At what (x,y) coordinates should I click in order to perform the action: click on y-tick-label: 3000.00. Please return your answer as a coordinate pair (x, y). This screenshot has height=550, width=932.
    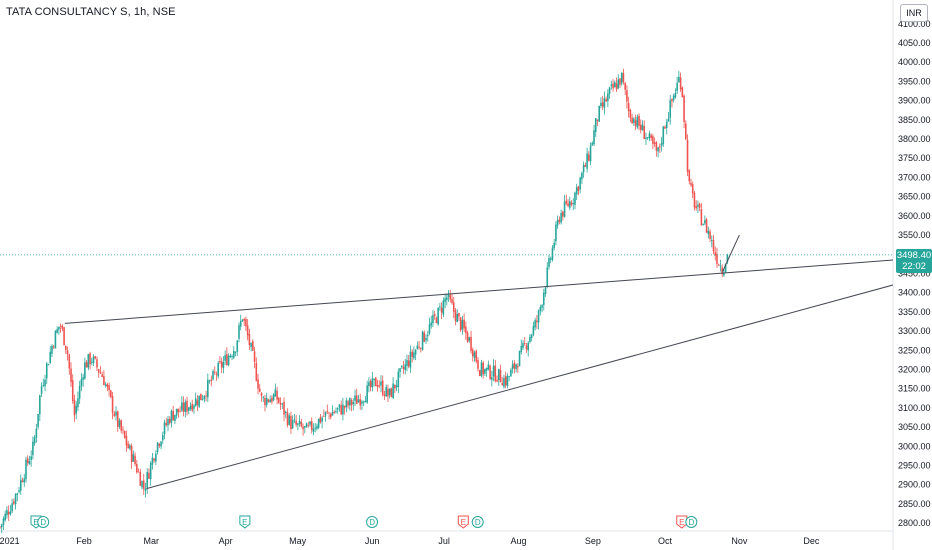
    Looking at the image, I should click on (914, 446).